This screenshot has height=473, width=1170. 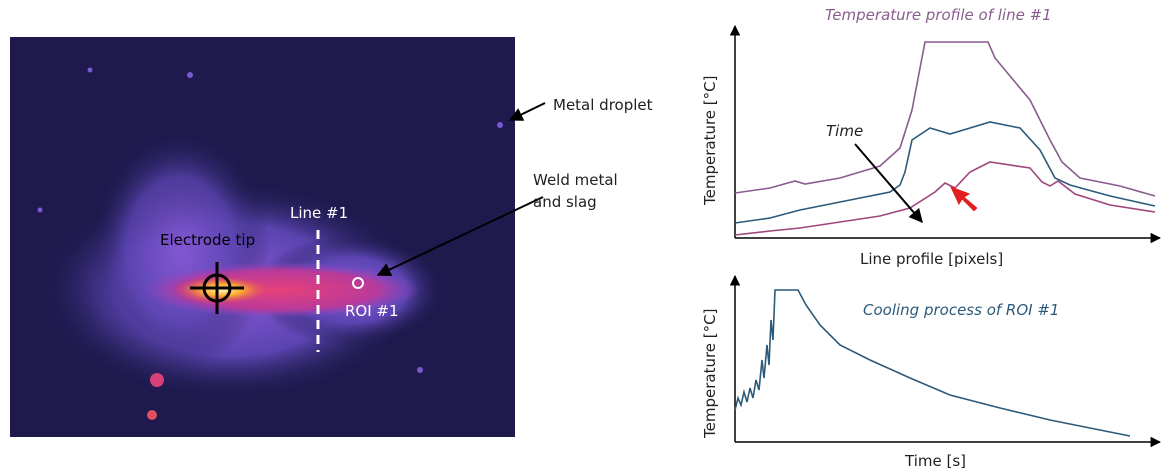 What do you see at coordinates (935, 461) in the screenshot?
I see `x-label: Time [s]` at bounding box center [935, 461].